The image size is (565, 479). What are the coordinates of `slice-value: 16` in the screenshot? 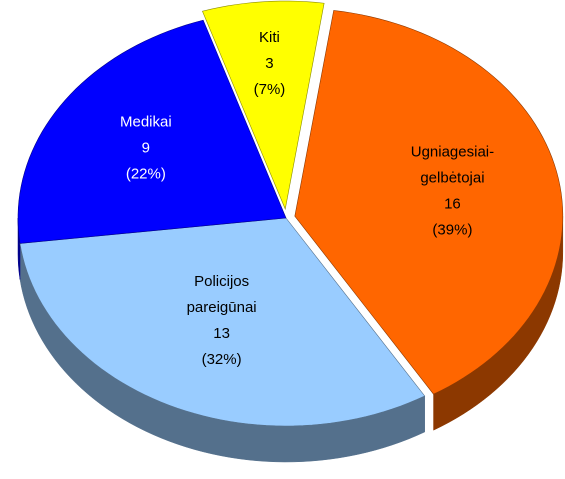 It's located at (452, 203).